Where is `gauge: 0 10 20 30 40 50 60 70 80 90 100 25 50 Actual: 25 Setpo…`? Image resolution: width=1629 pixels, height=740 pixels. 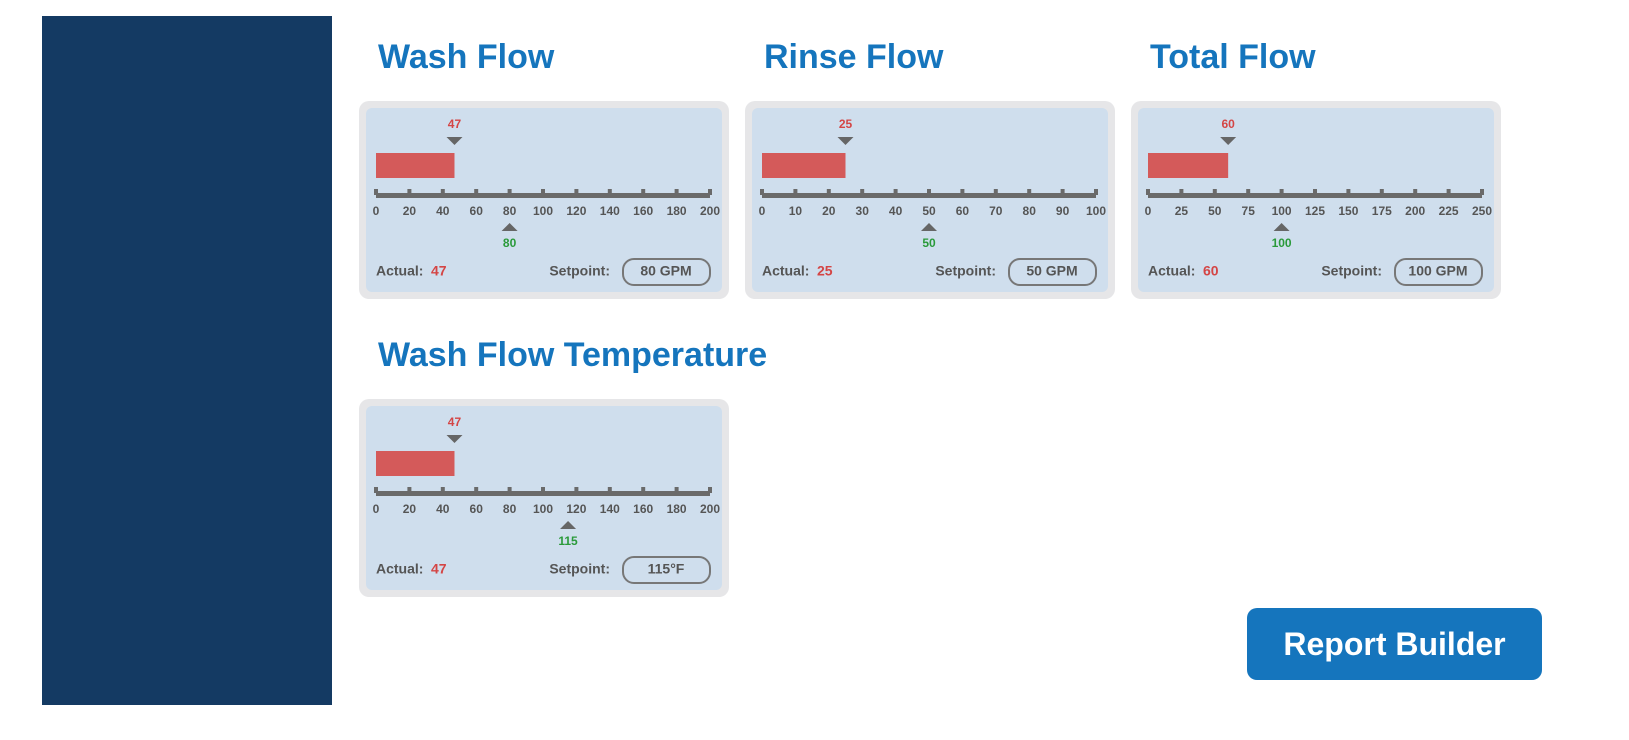
gauge: 0 10 20 30 40 50 60 70 80 90 100 25 50 Actual: 25 Setpo… is located at coordinates (930, 200).